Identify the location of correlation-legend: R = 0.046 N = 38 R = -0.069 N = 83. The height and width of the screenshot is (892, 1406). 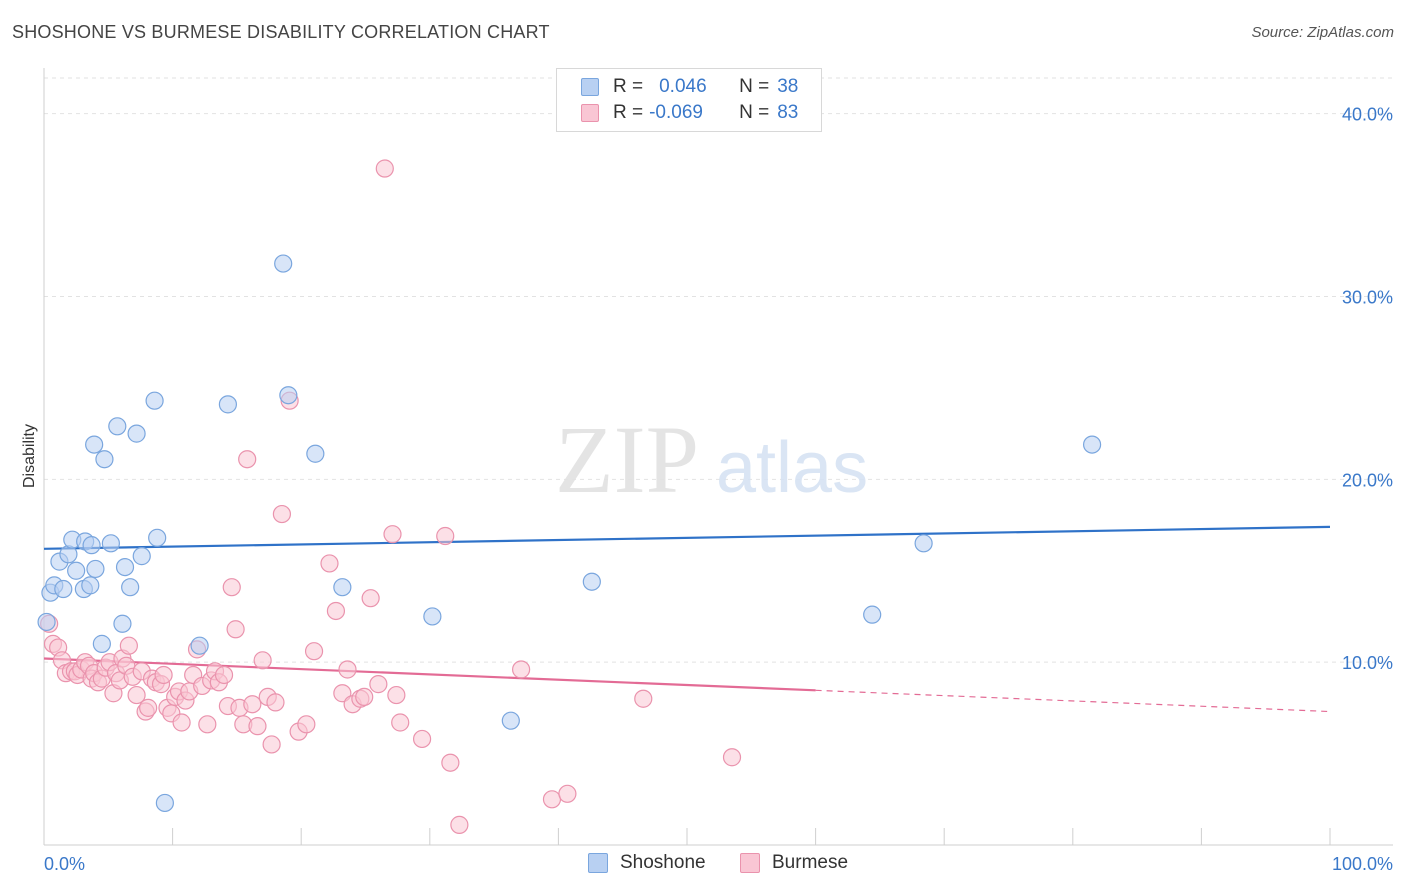
(689, 100).